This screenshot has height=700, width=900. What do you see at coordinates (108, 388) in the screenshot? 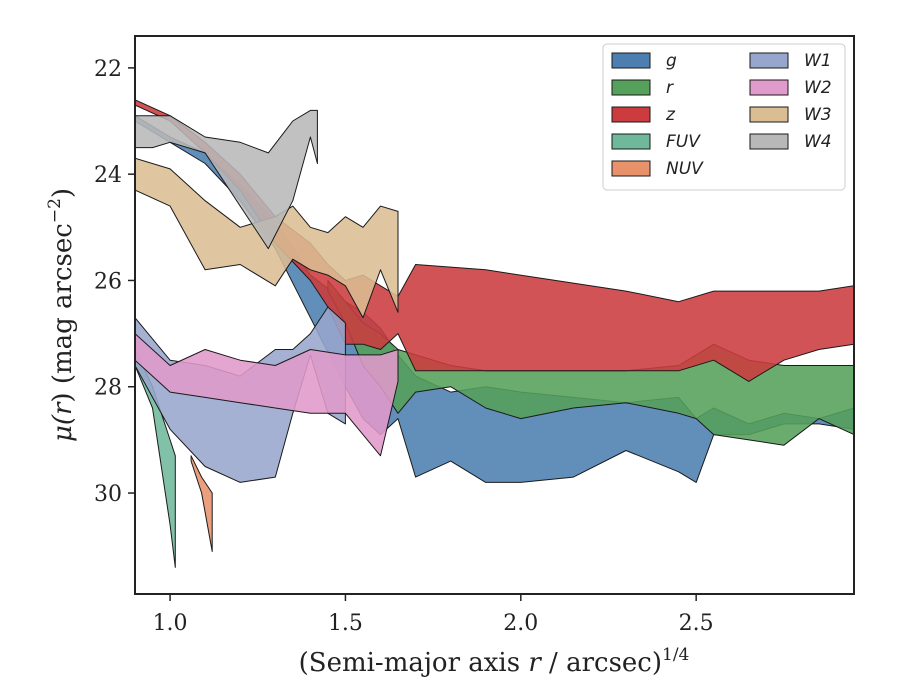
I see `y-tick-label: 28` at bounding box center [108, 388].